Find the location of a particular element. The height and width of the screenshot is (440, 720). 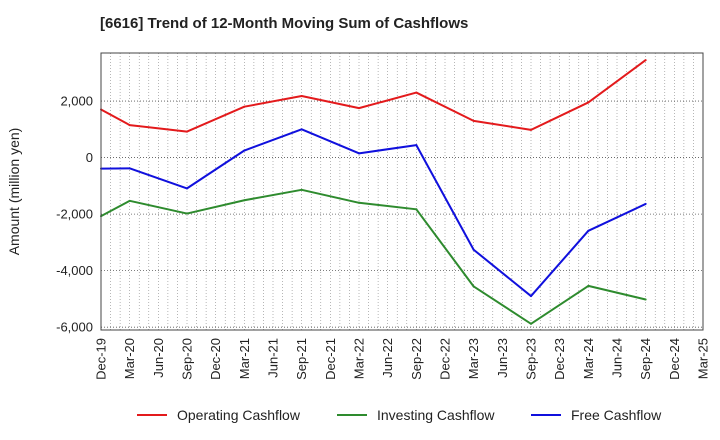

legend-item: Free Cashflow is located at coordinates (596, 415).